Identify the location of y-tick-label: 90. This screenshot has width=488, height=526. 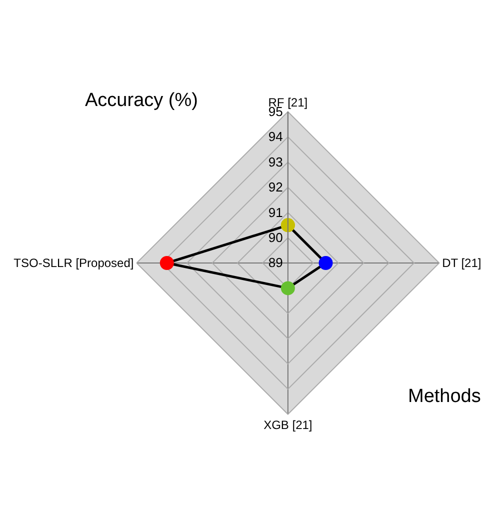
(275, 238).